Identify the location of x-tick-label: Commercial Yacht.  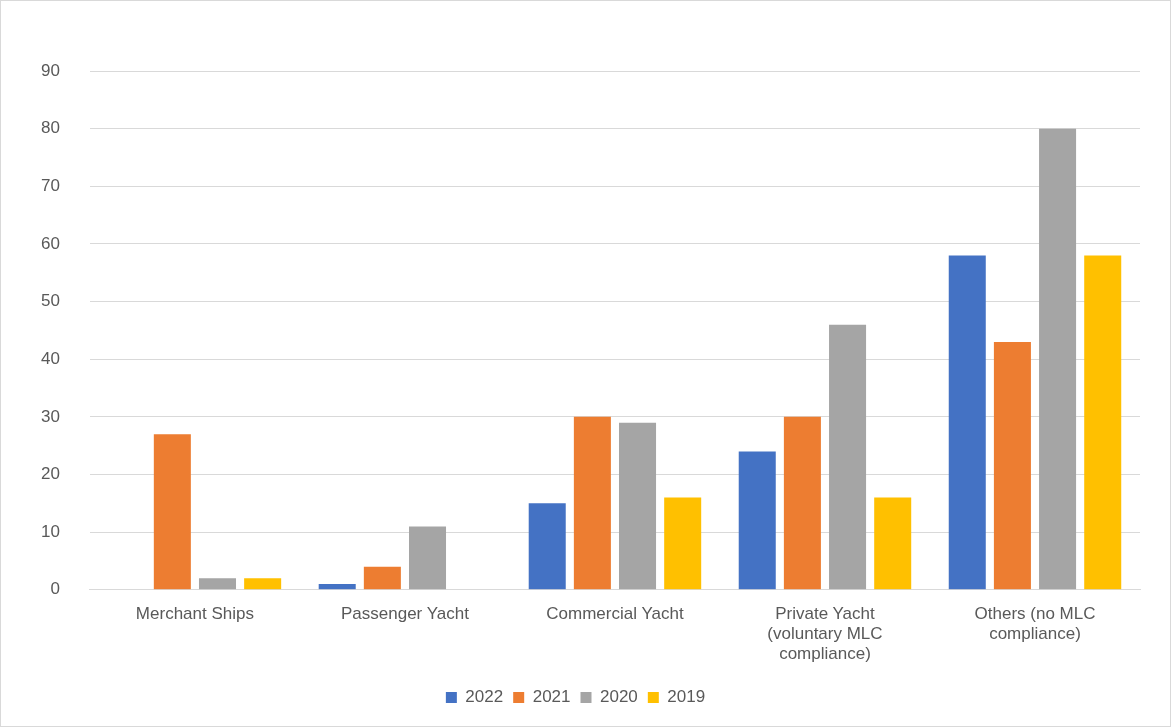
(615, 613).